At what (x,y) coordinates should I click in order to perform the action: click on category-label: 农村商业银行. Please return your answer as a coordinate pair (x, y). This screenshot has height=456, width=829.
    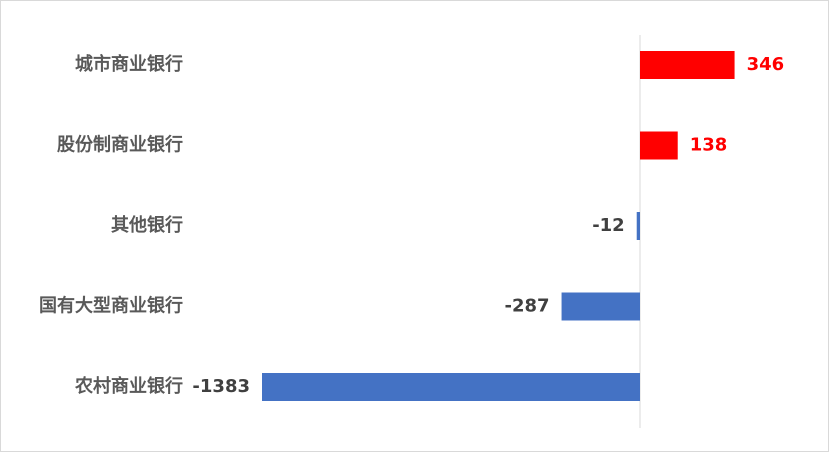
    Looking at the image, I should click on (128, 386).